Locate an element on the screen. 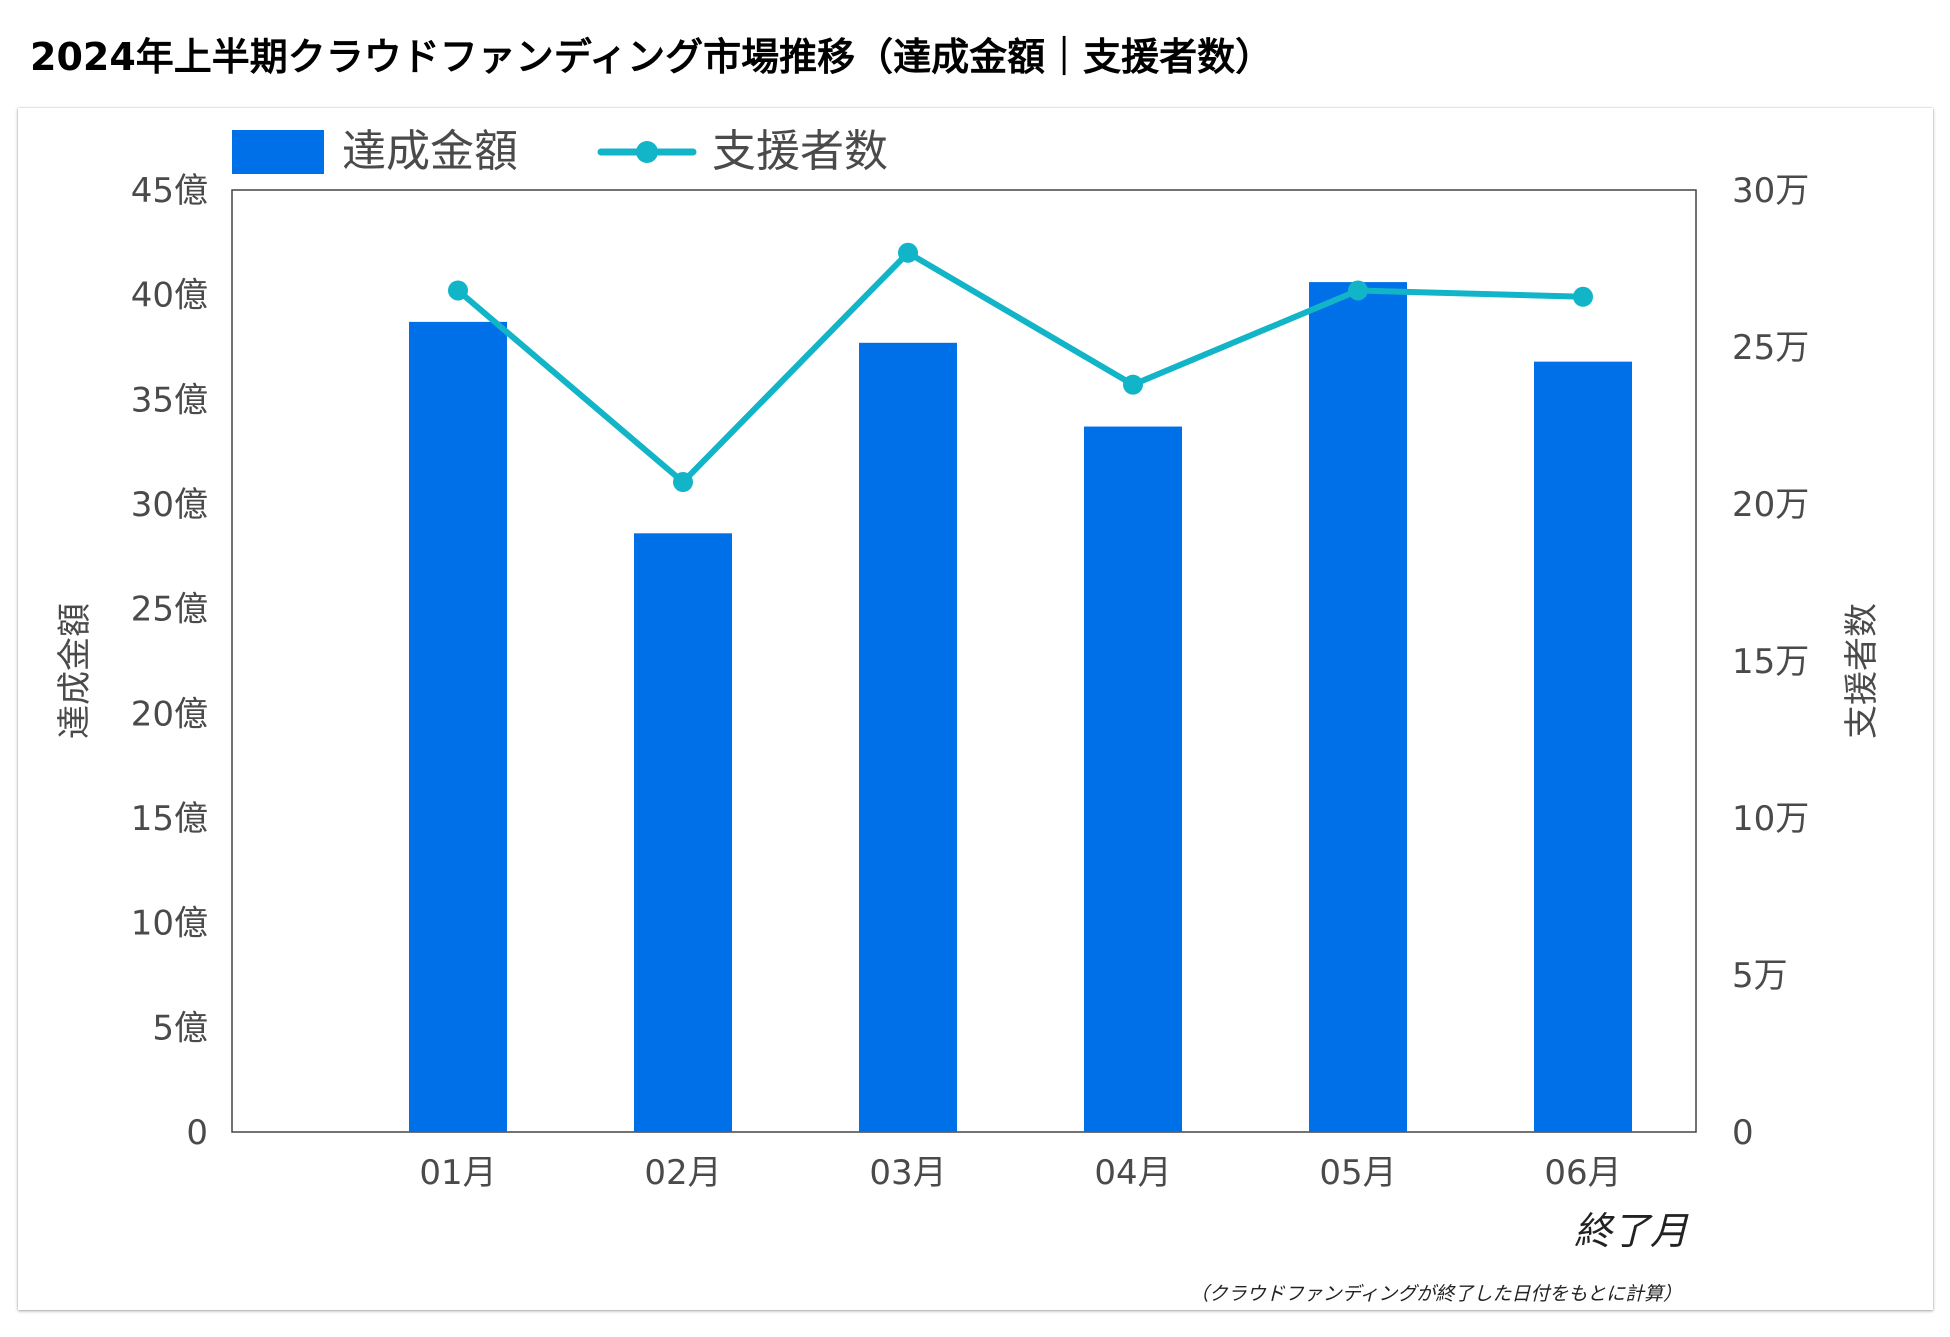  y-right-tick-label: 25万 is located at coordinates (1770, 348).